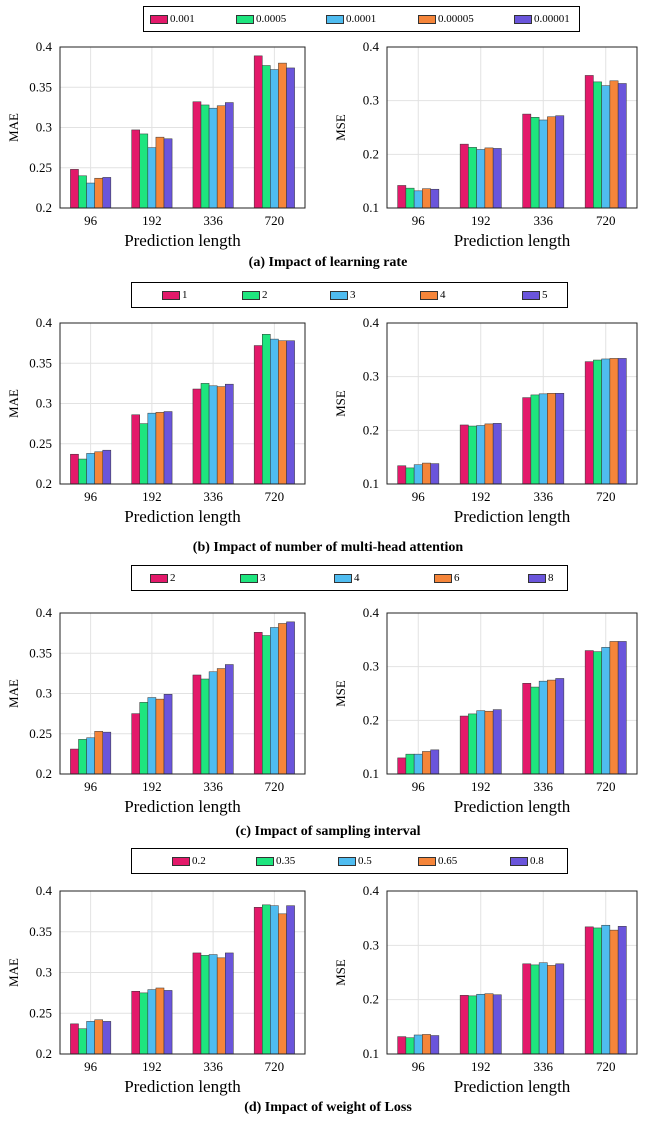 The image size is (656, 1124). Describe the element at coordinates (172, 19) in the screenshot. I see `legend-item: 0.001` at that location.